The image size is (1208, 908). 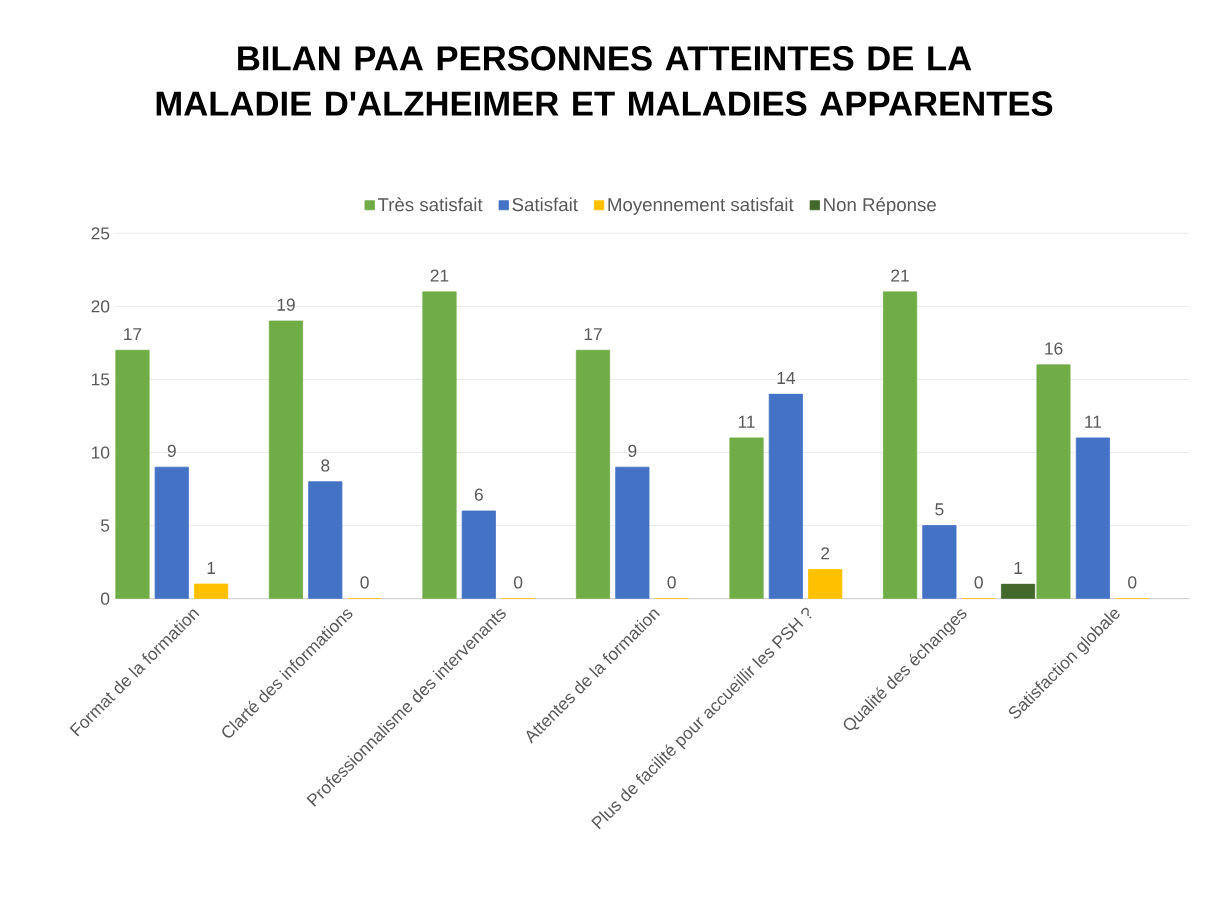 What do you see at coordinates (786, 377) in the screenshot?
I see `data-label: 14` at bounding box center [786, 377].